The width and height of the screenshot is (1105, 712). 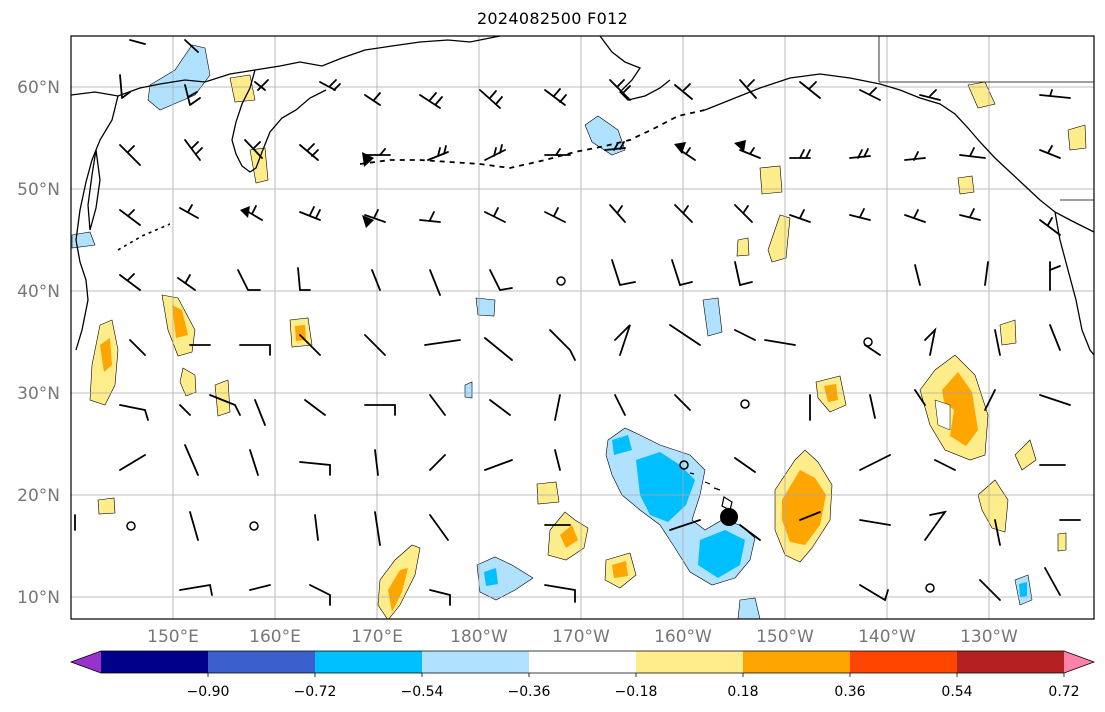 I want to click on plot-title: 2024082500 F012, so click(x=552, y=18).